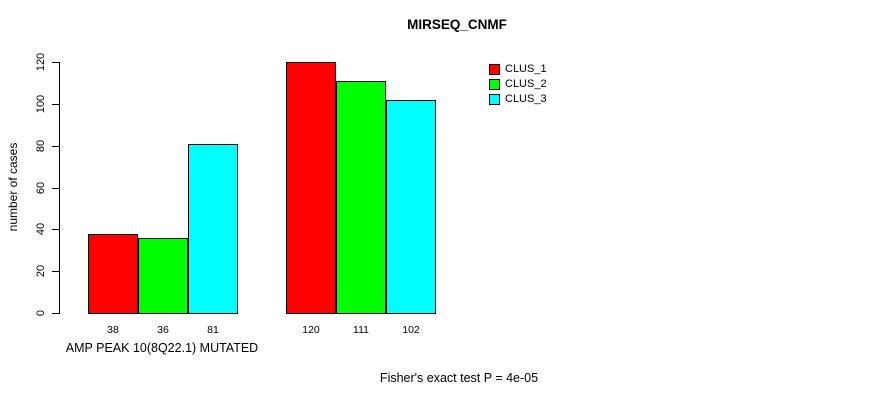 The width and height of the screenshot is (890, 400). Describe the element at coordinates (411, 330) in the screenshot. I see `bar-value-label: 102` at that location.